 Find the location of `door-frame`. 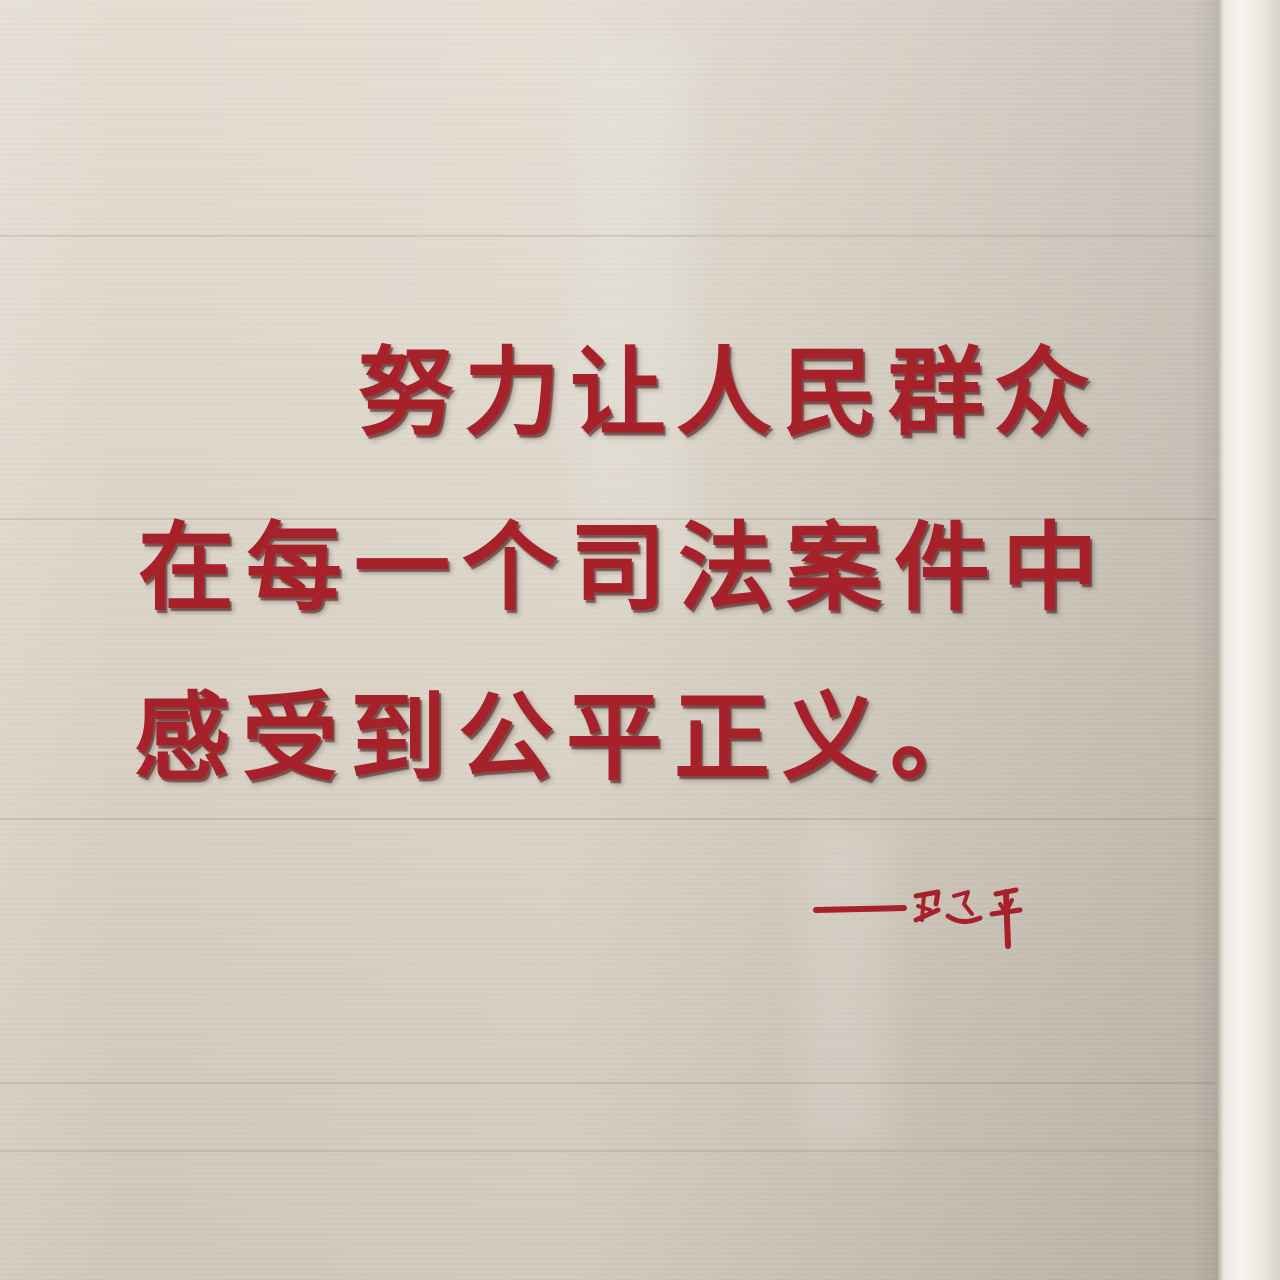

door-frame is located at coordinates (1249, 640).